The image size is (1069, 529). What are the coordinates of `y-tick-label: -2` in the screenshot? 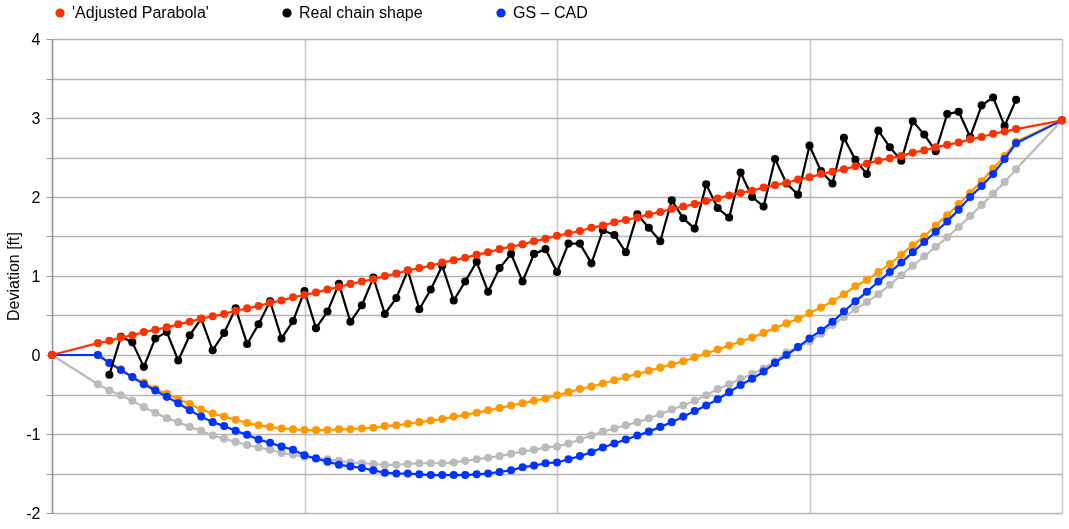 It's located at (33, 513).